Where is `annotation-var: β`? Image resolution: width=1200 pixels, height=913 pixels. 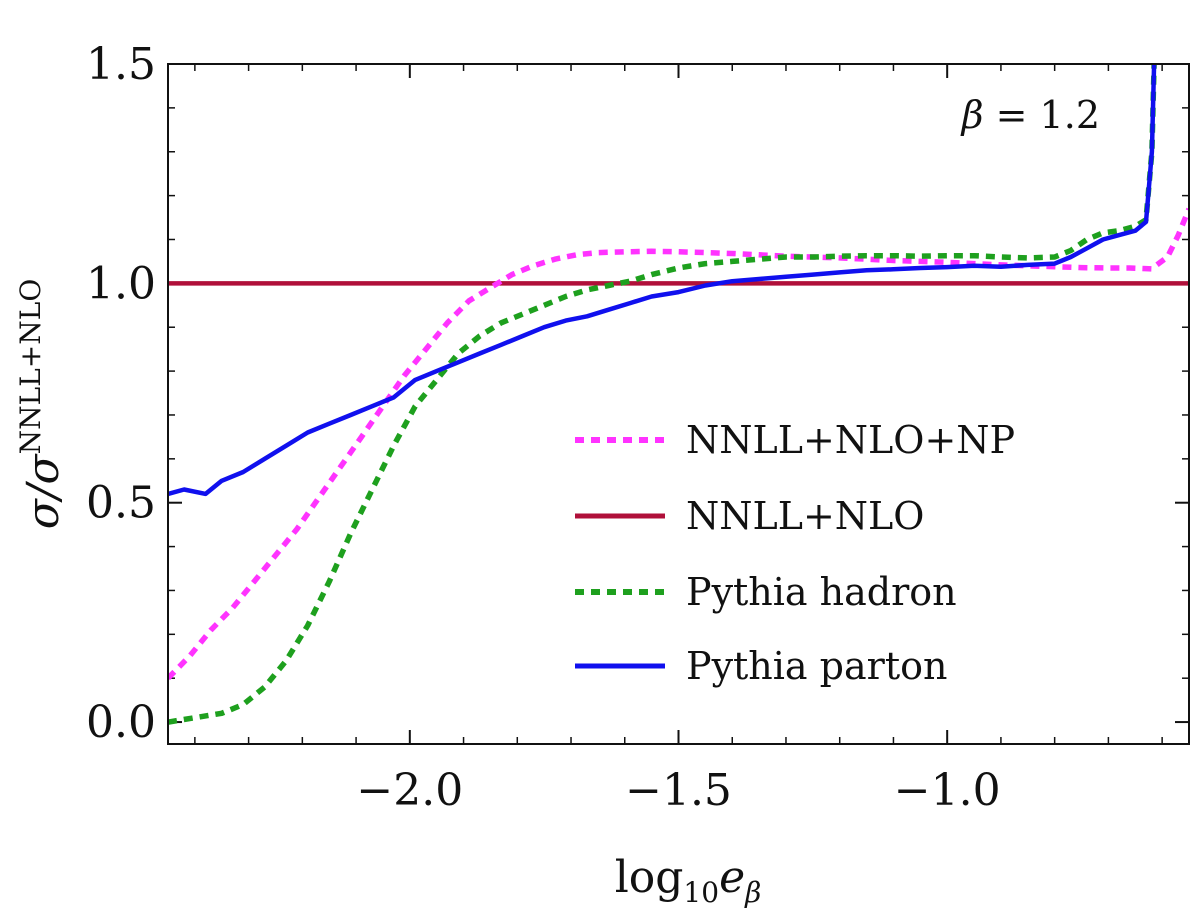 annotation-var: β is located at coordinates (972, 115).